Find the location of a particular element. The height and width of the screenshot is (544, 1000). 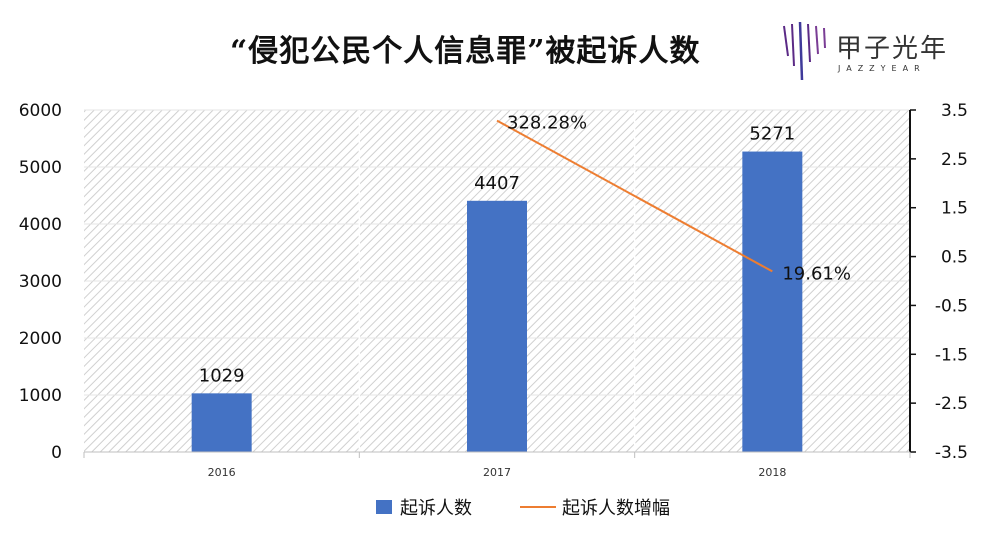

legend-label-line: 起诉人数增幅 is located at coordinates (616, 508).